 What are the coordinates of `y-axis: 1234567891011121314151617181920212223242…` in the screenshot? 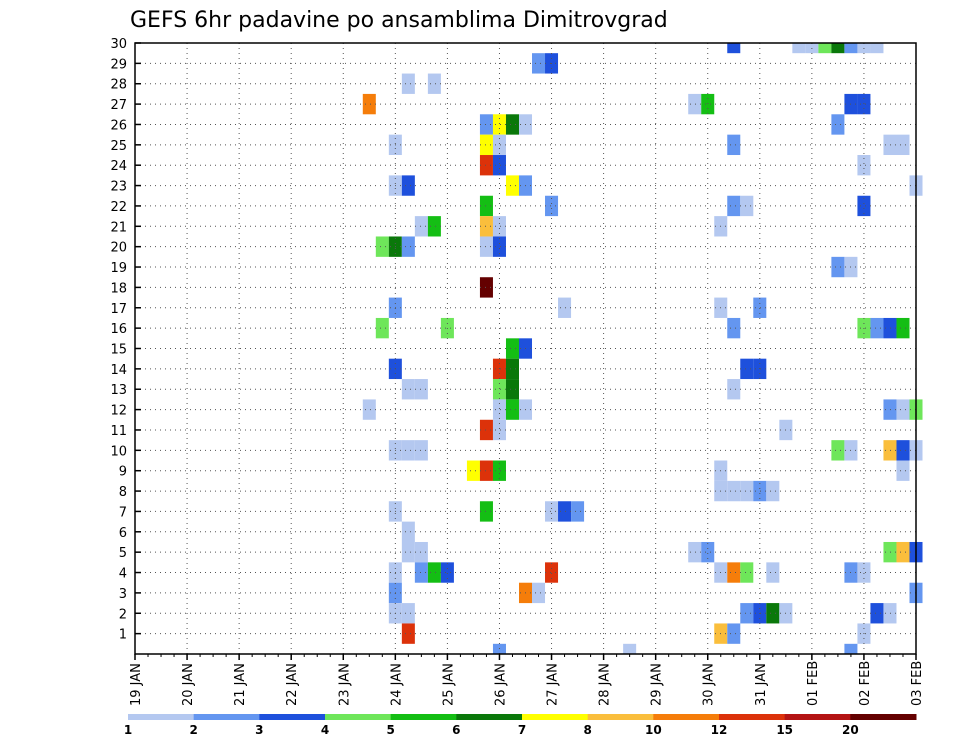 It's located at (125, 340).